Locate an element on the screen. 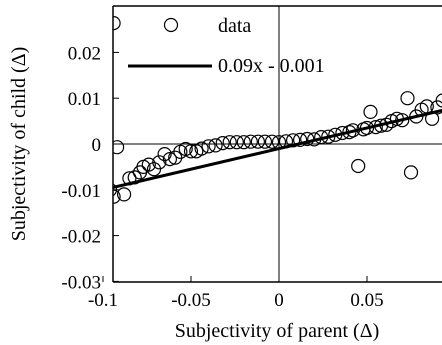 This screenshot has width=442, height=345. legend-circle-marker is located at coordinates (171, 25).